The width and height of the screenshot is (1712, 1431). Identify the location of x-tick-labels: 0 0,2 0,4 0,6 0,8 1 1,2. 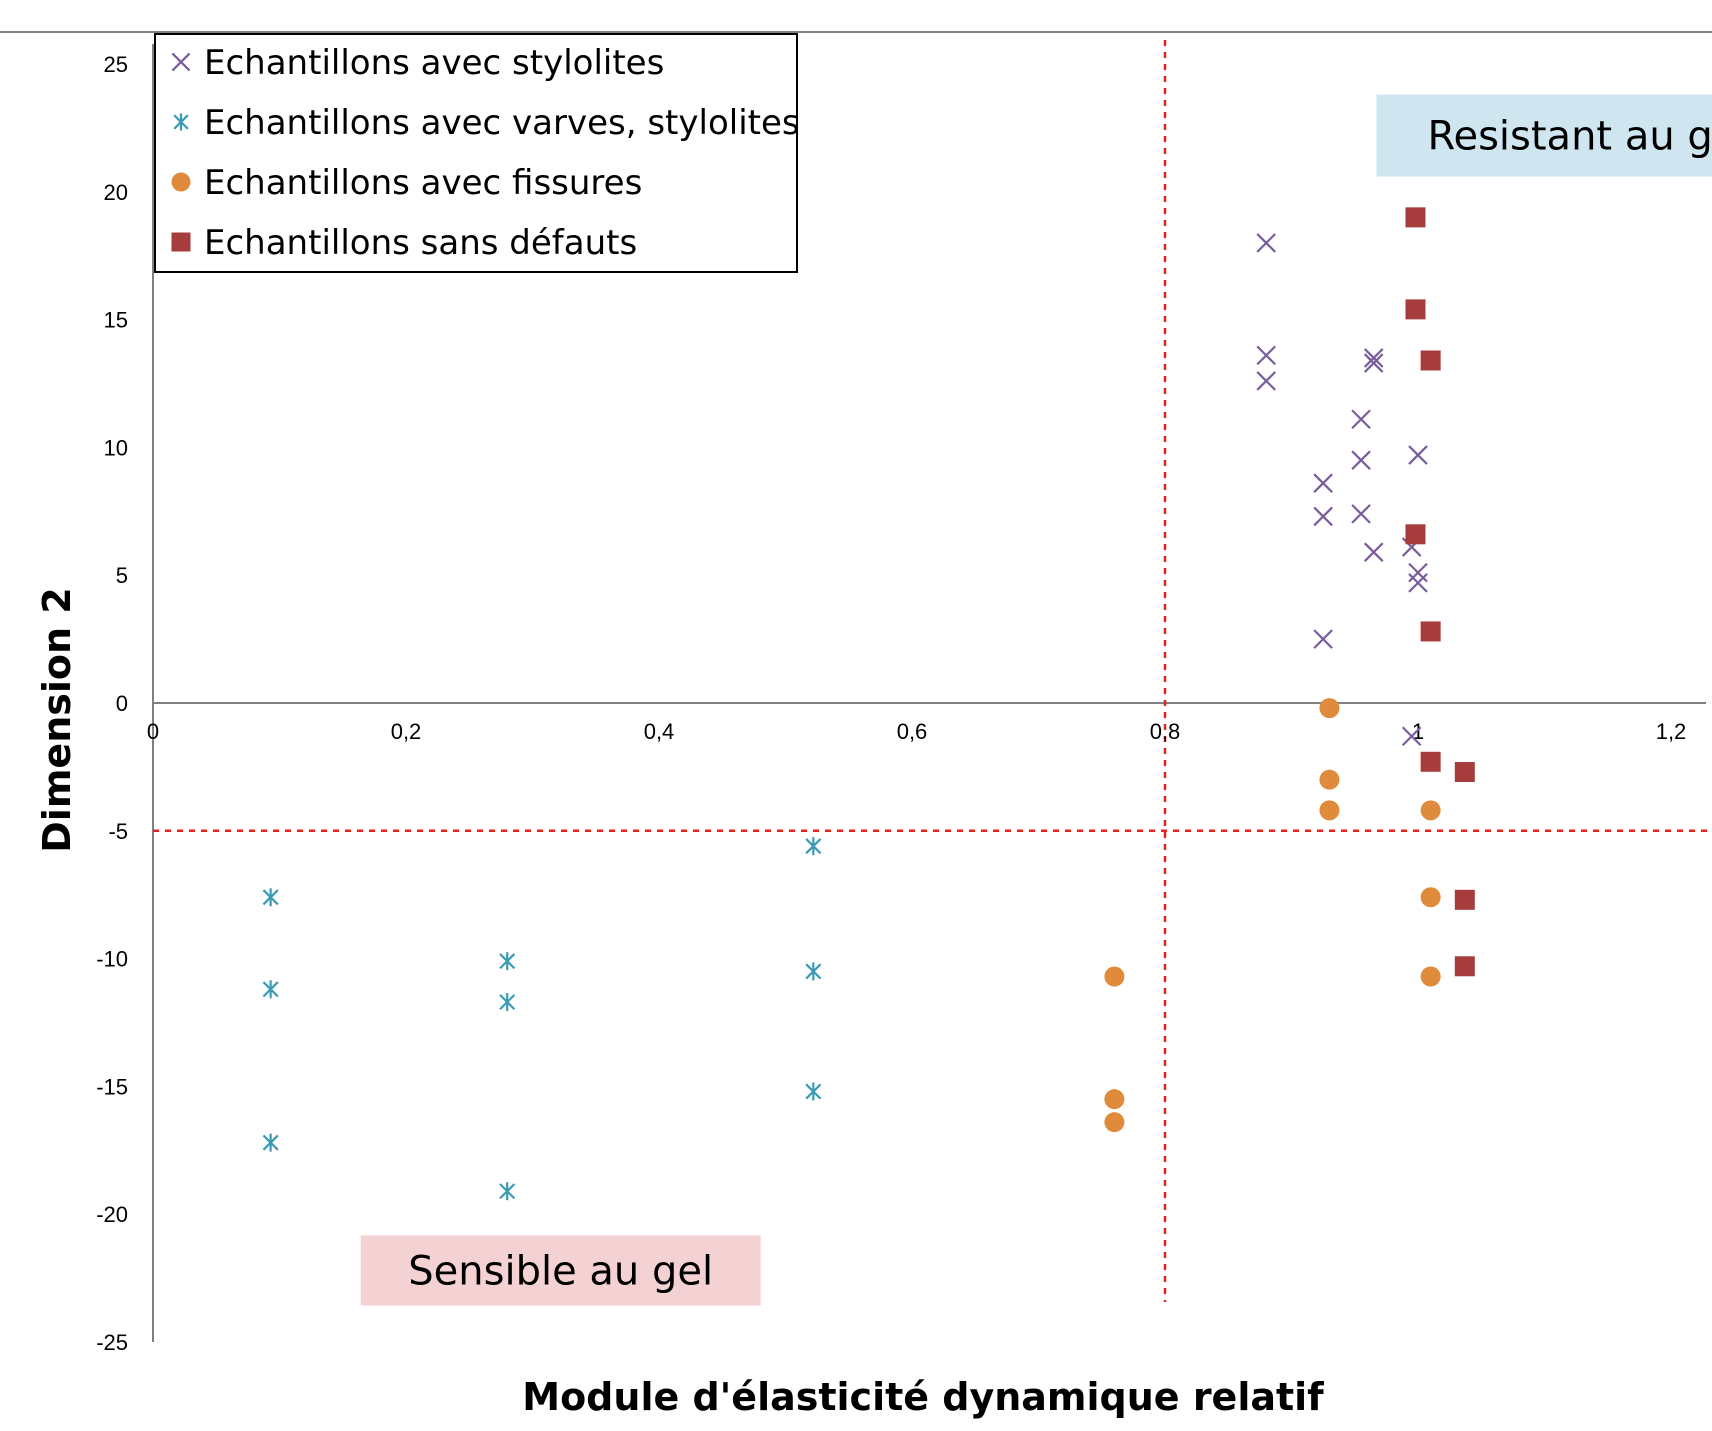
(916, 731).